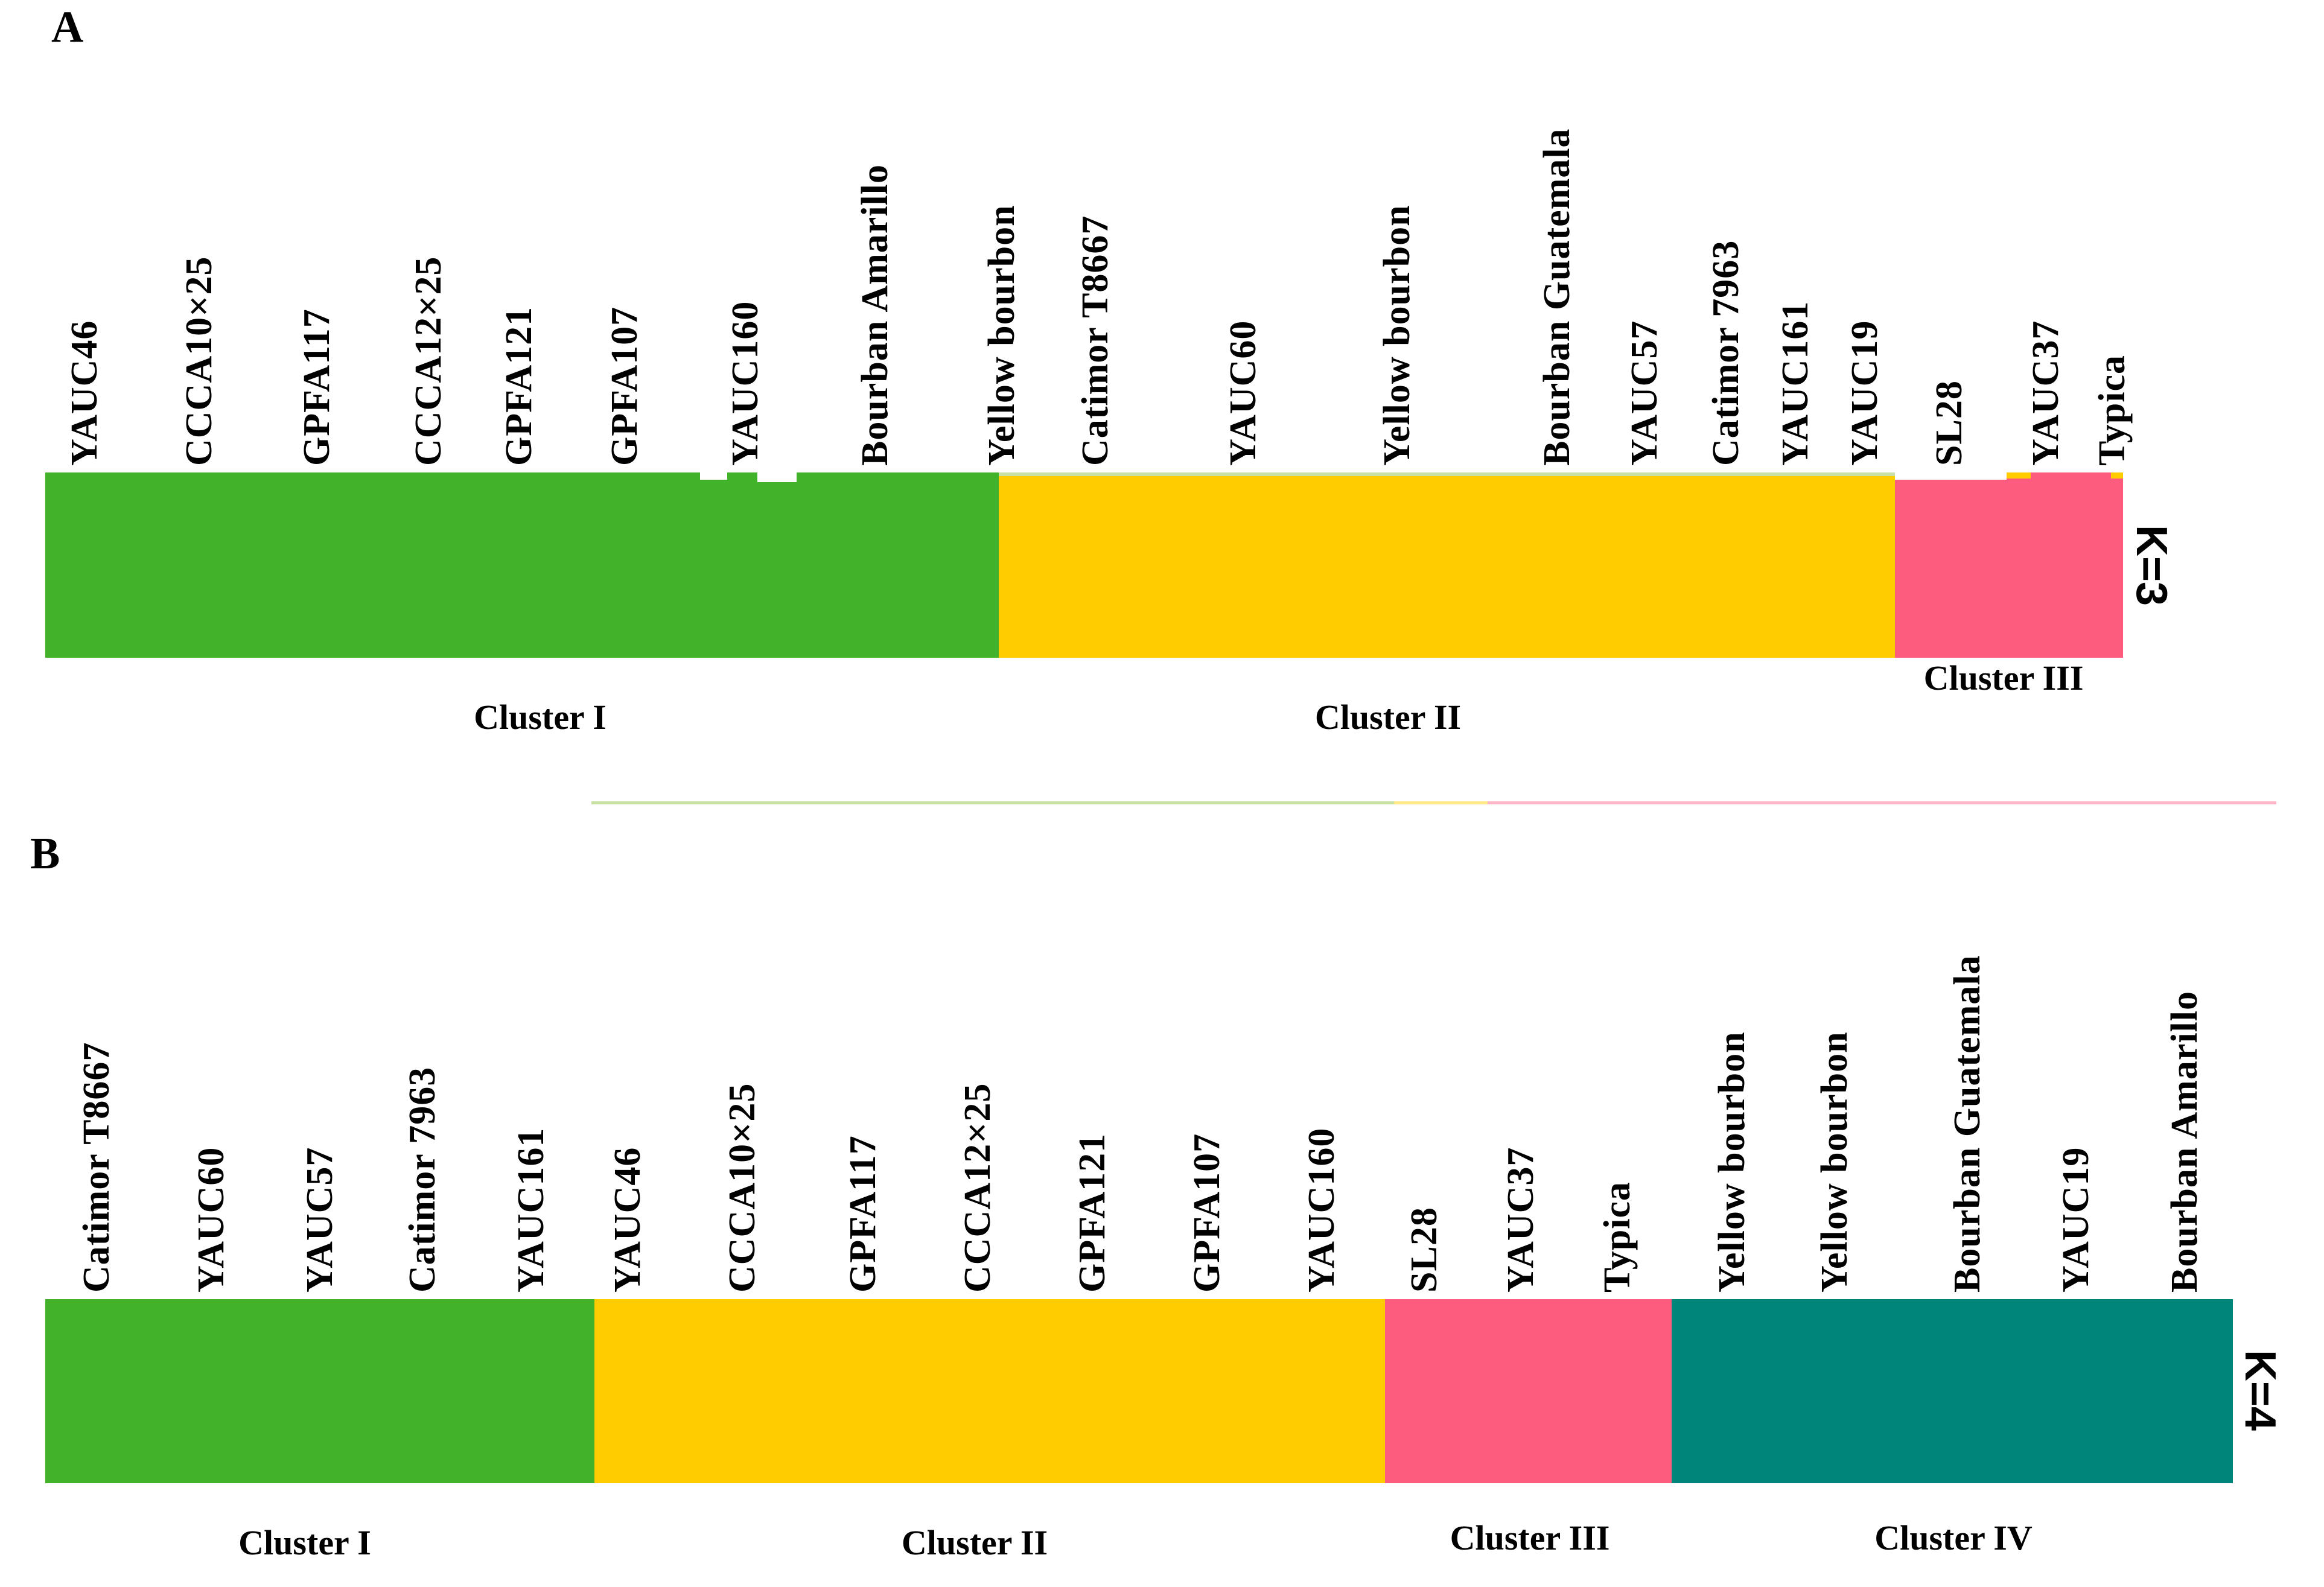 Image resolution: width=2324 pixels, height=1587 pixels. Describe the element at coordinates (67, 27) in the screenshot. I see `panel-a-letter: A` at that location.